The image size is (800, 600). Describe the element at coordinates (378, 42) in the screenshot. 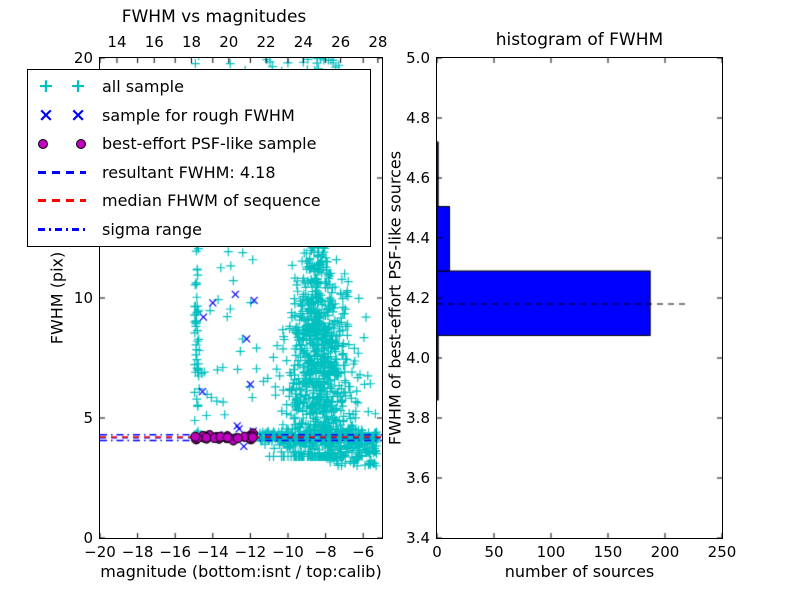

I see `tick-label: 28` at that location.